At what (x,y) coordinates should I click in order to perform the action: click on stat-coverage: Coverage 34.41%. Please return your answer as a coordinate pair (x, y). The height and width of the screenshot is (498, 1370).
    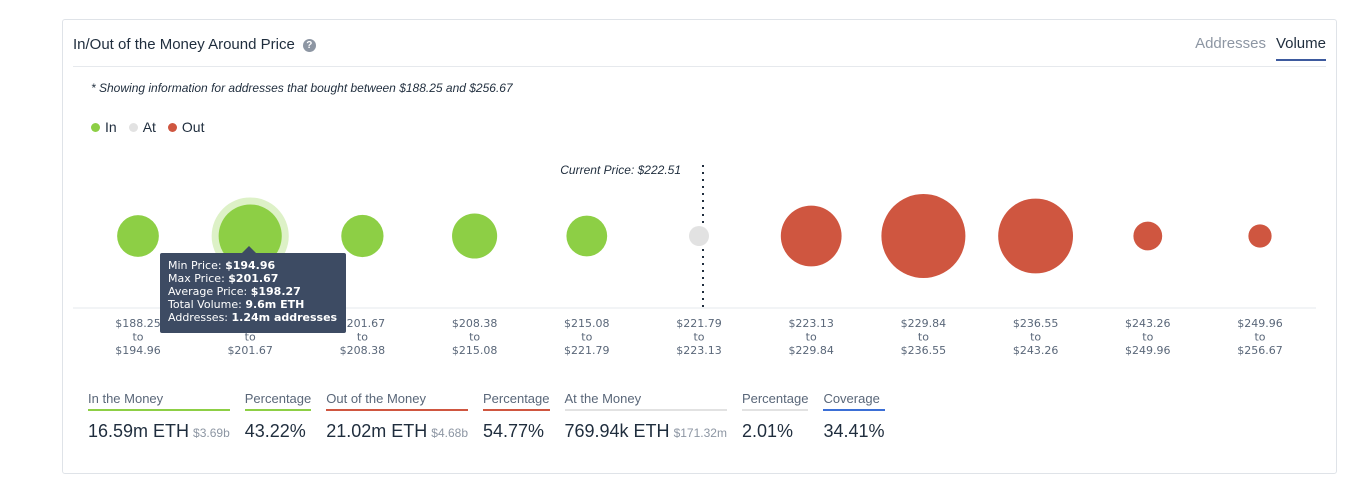
    Looking at the image, I should click on (854, 416).